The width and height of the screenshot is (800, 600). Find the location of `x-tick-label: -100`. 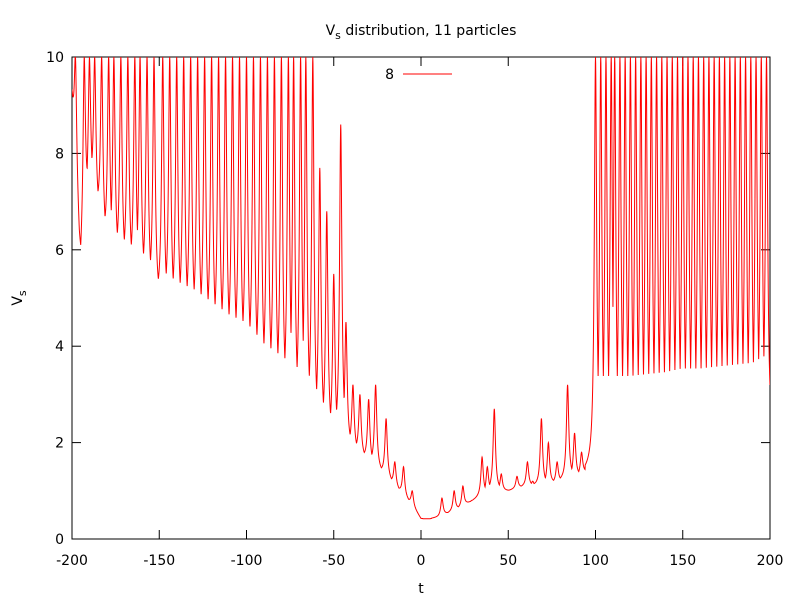

x-tick-label: -100 is located at coordinates (247, 561).